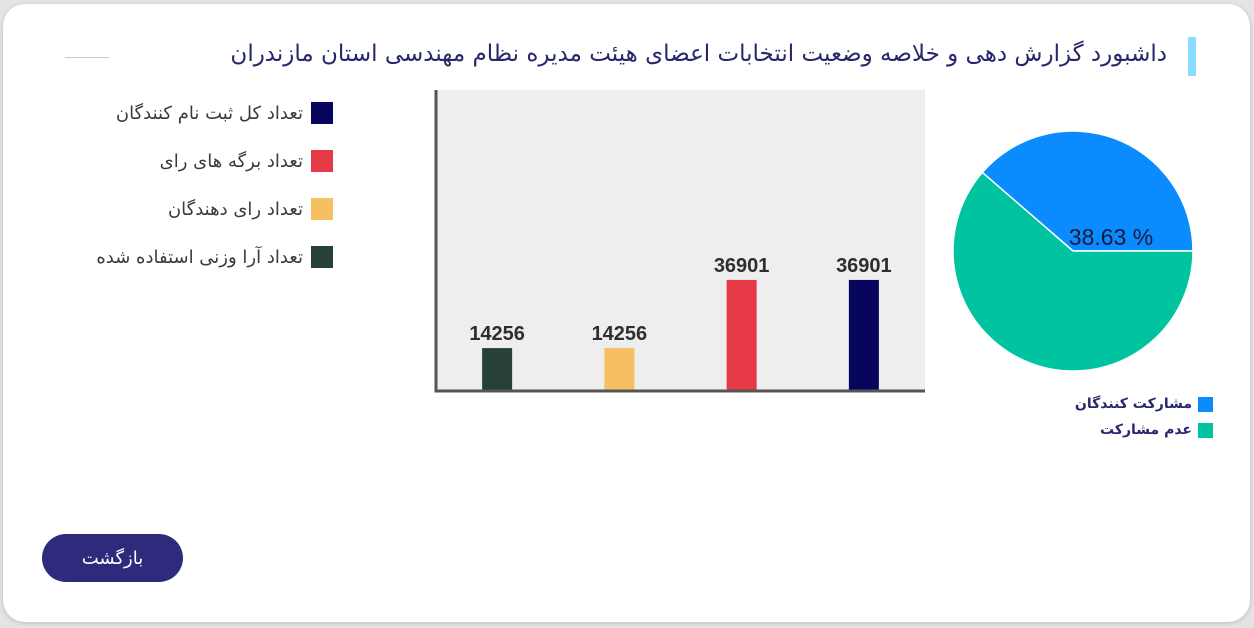  What do you see at coordinates (87, 57) in the screenshot?
I see `title-divider` at bounding box center [87, 57].